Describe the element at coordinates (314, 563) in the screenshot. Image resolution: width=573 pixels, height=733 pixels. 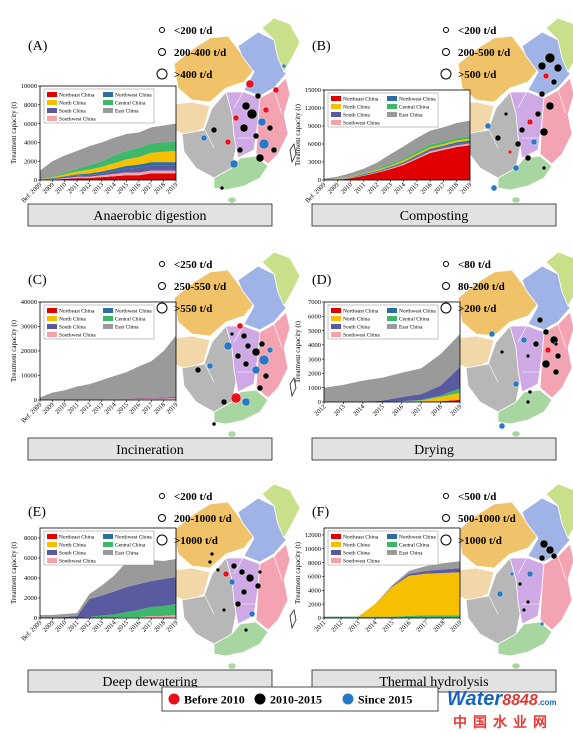
I see `y-tick-label: 8000` at that location.